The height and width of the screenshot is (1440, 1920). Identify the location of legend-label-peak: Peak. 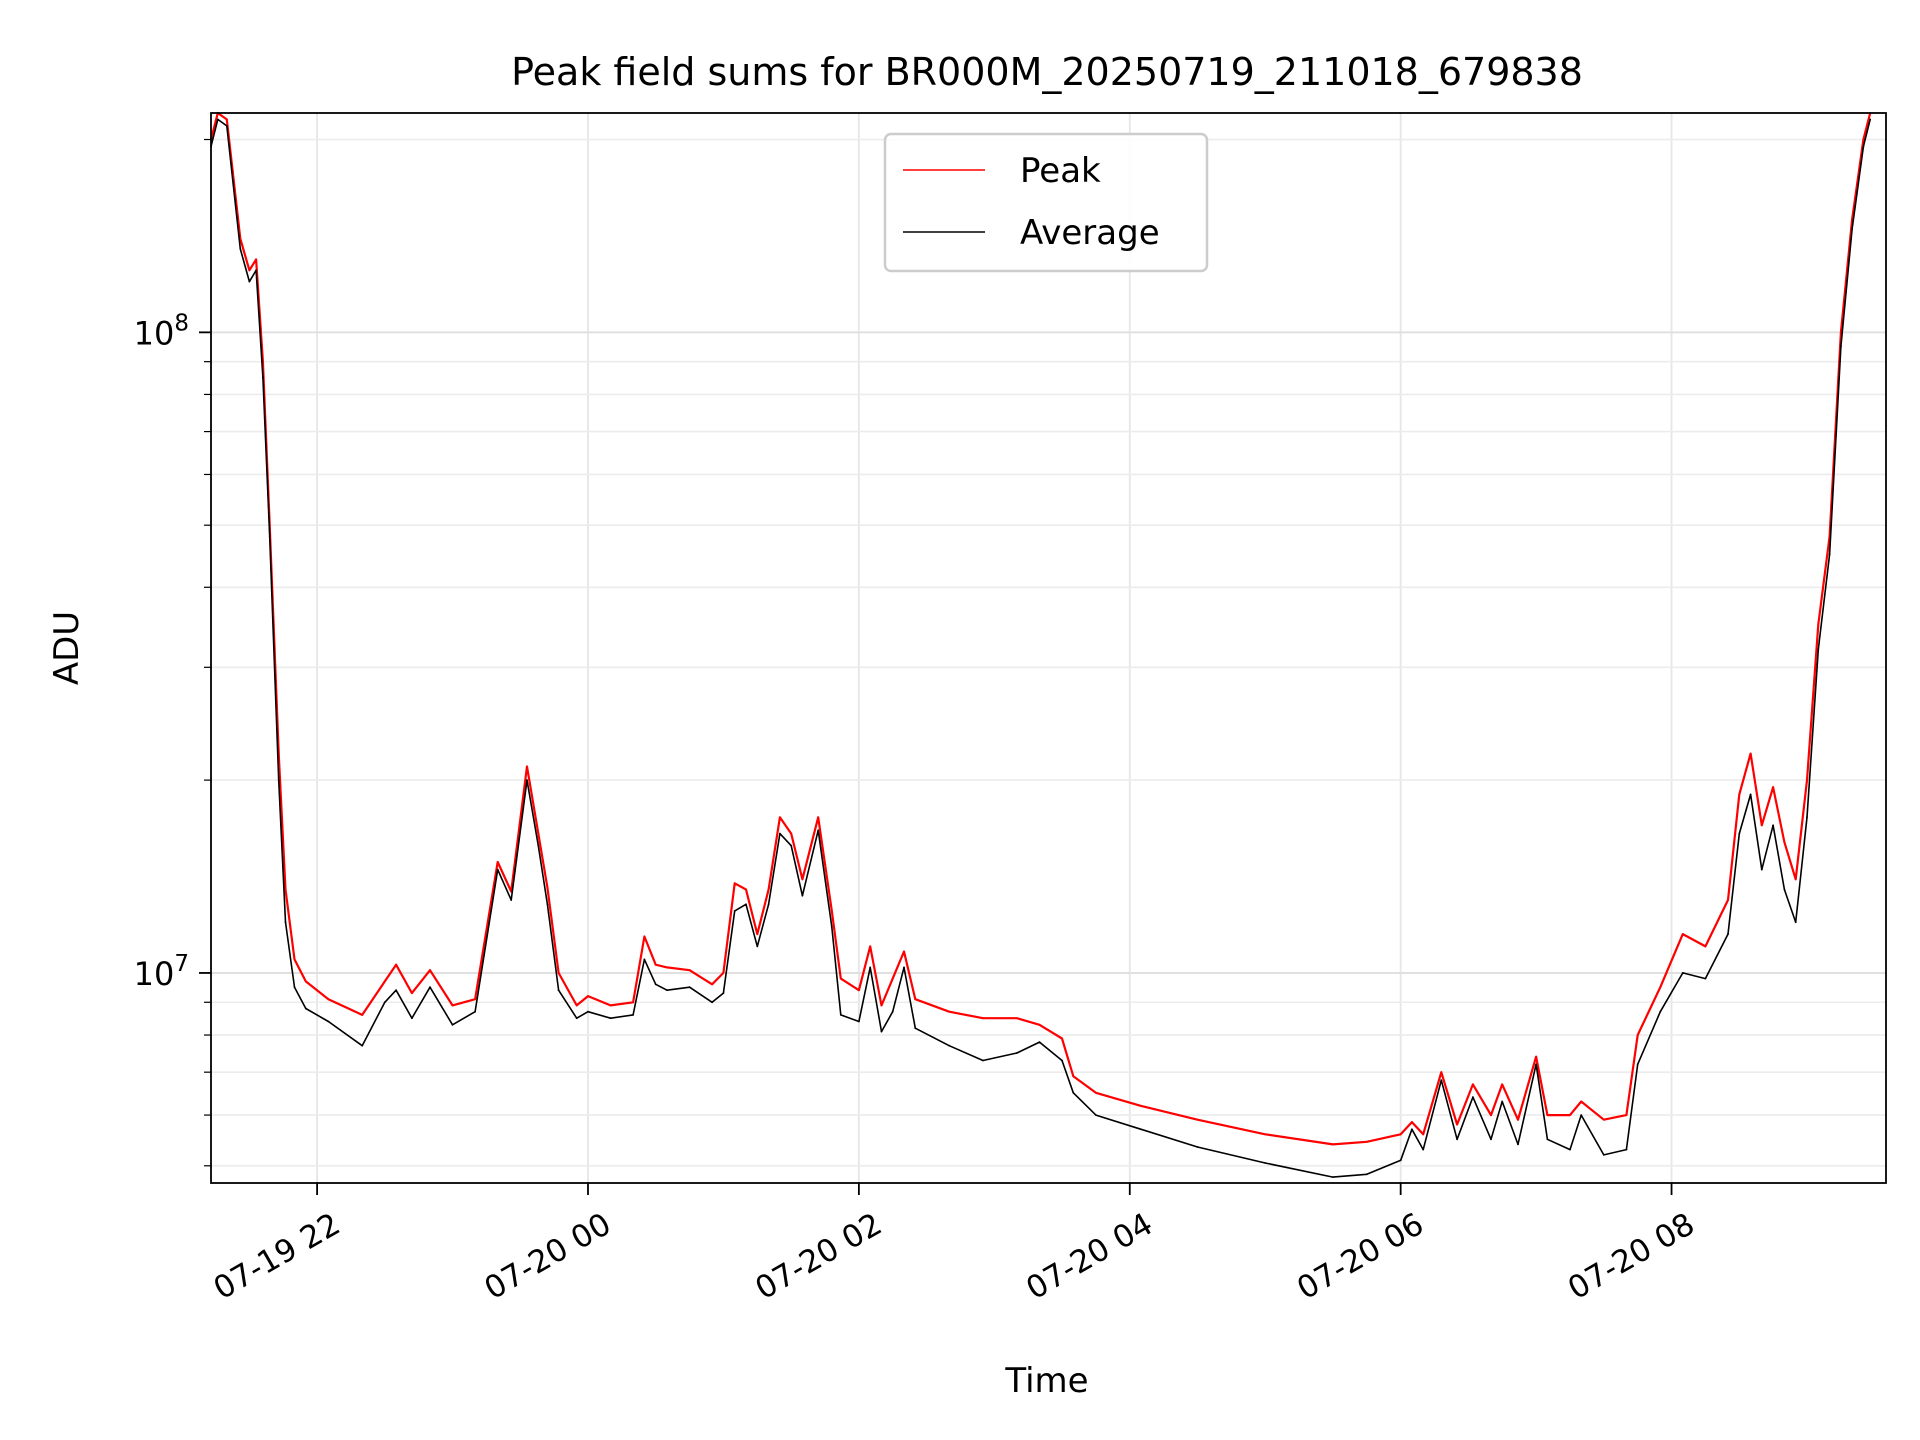
(1060, 171).